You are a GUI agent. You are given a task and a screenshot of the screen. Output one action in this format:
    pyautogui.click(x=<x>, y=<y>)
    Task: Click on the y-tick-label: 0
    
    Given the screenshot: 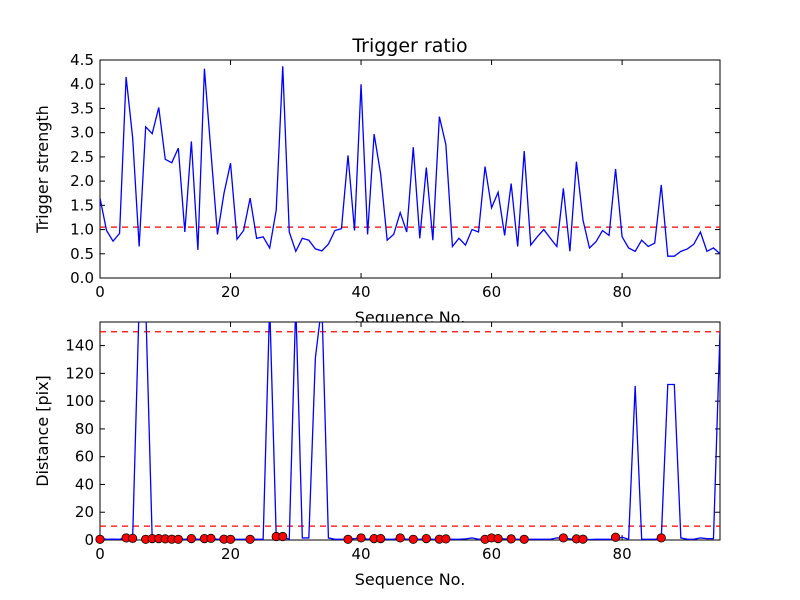 What is the action you would take?
    pyautogui.click(x=89, y=540)
    